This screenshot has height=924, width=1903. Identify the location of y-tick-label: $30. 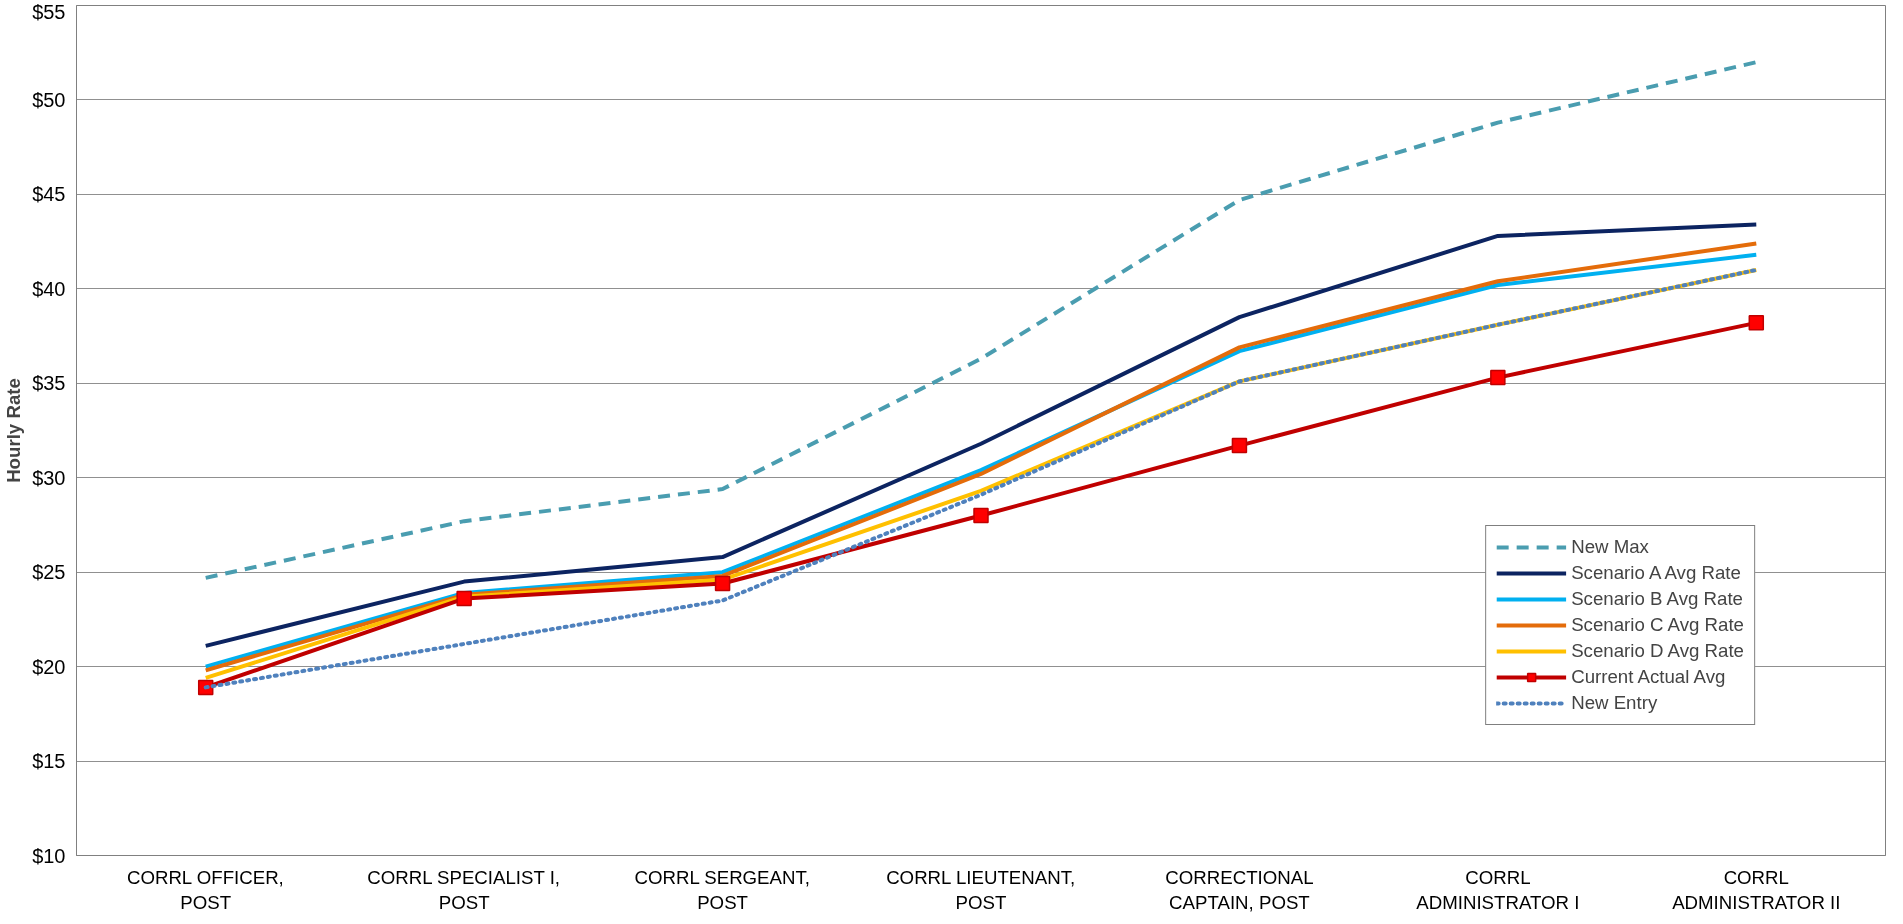
(49, 477).